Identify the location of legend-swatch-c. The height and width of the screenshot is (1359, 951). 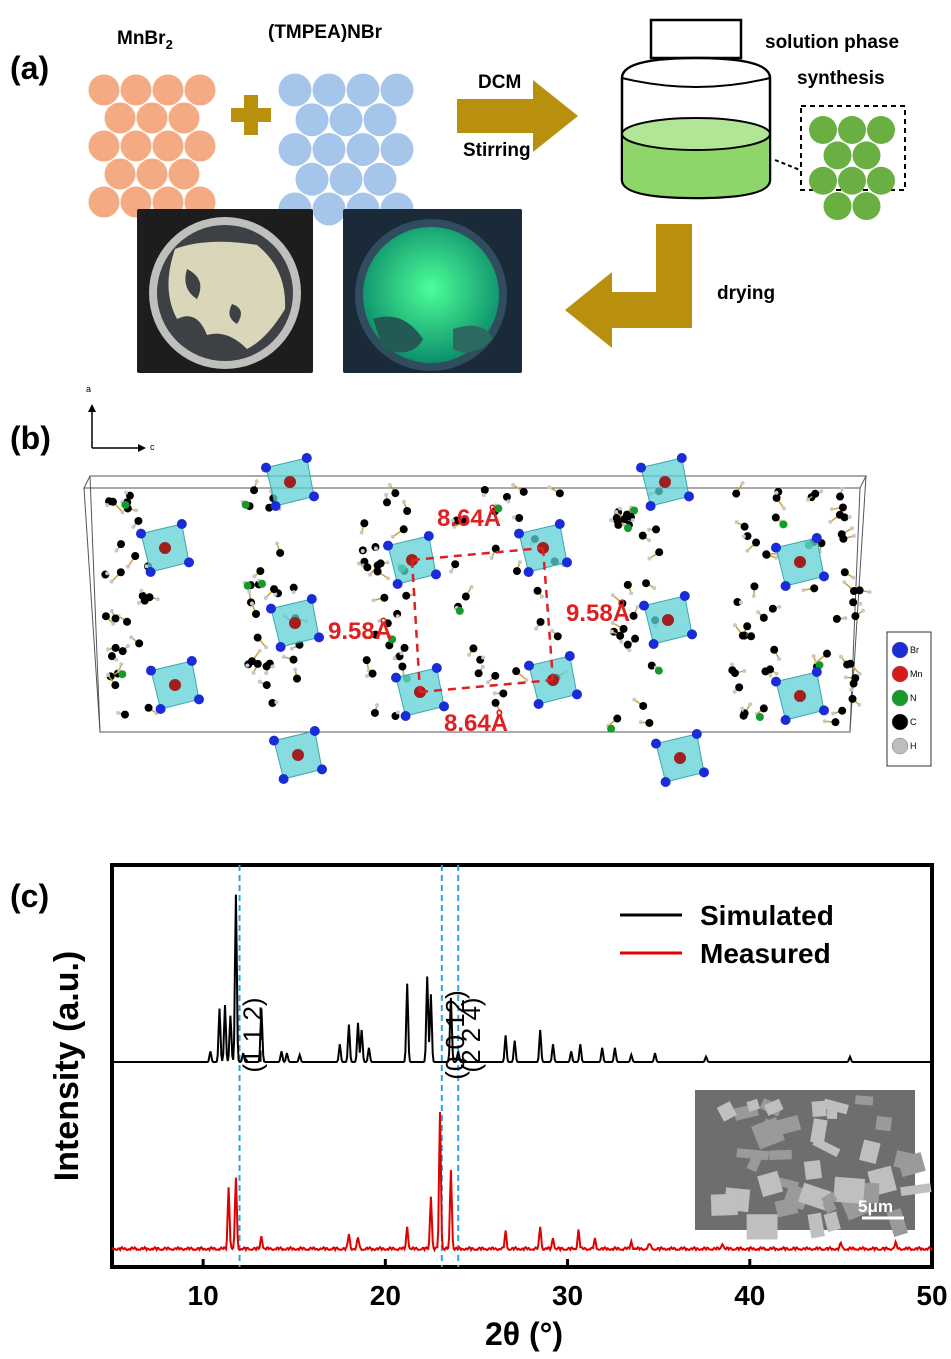
(900, 722).